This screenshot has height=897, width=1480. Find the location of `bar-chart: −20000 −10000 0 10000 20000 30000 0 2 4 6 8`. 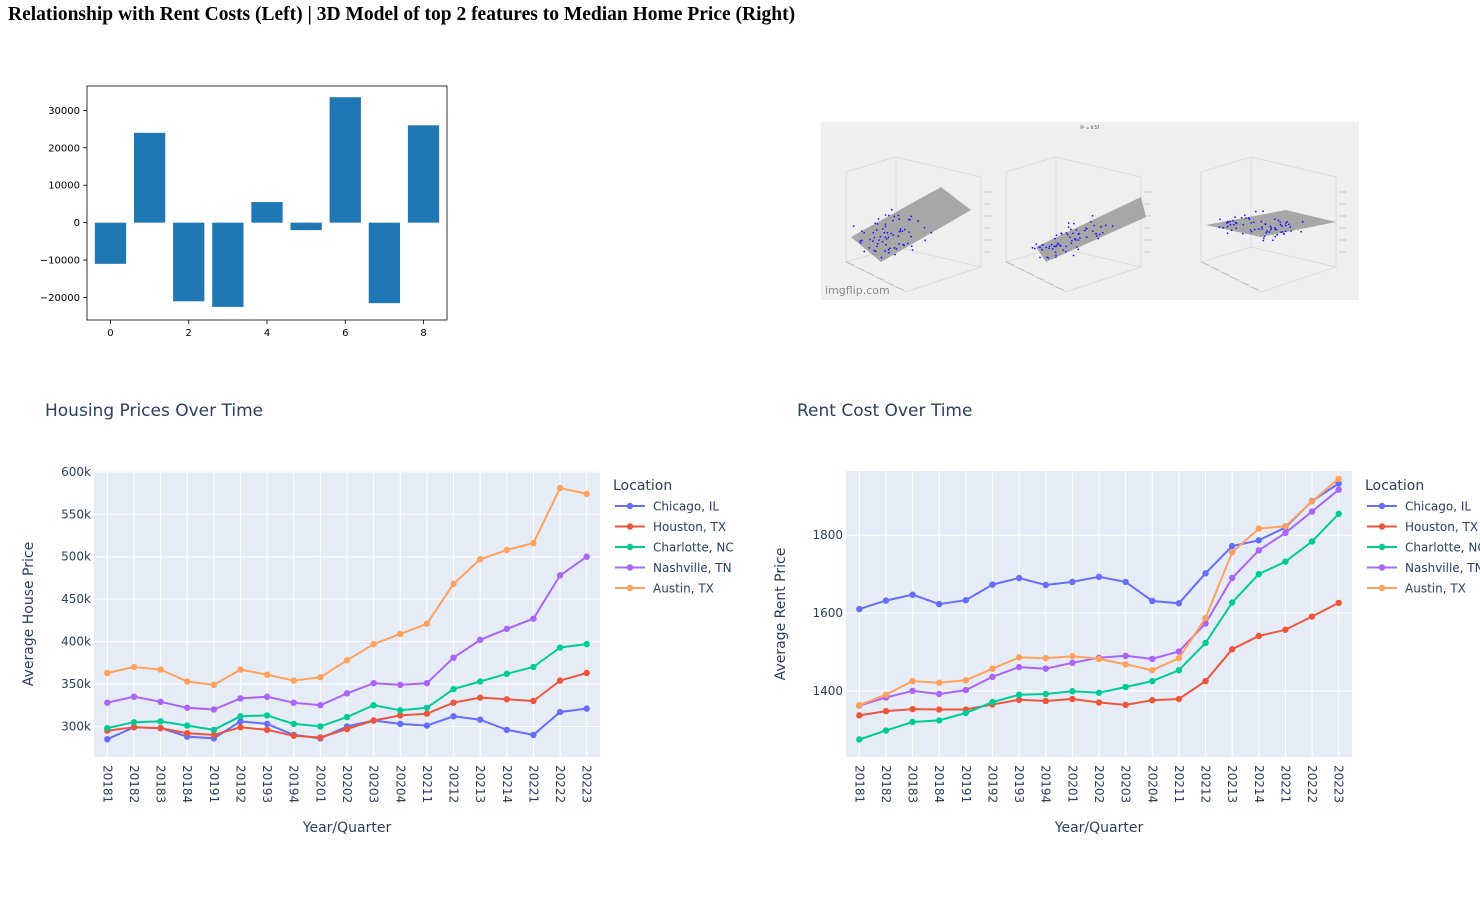

bar-chart: −20000 −10000 0 10000 20000 30000 0 2 4 6 8 is located at coordinates (235, 215).